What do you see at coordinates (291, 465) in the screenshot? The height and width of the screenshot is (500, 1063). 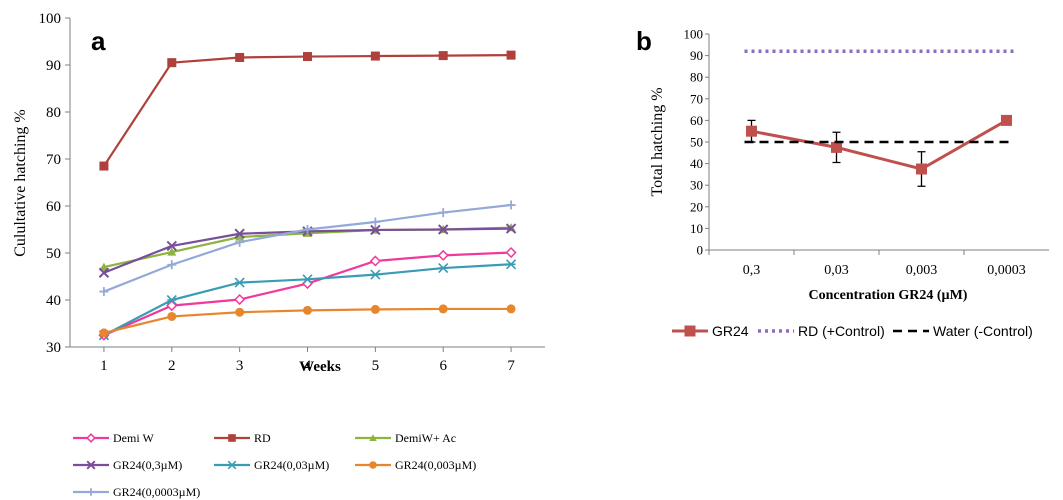 I see `legend-label-gr24-0-03-m: GR24(0,03µM)` at bounding box center [291, 465].